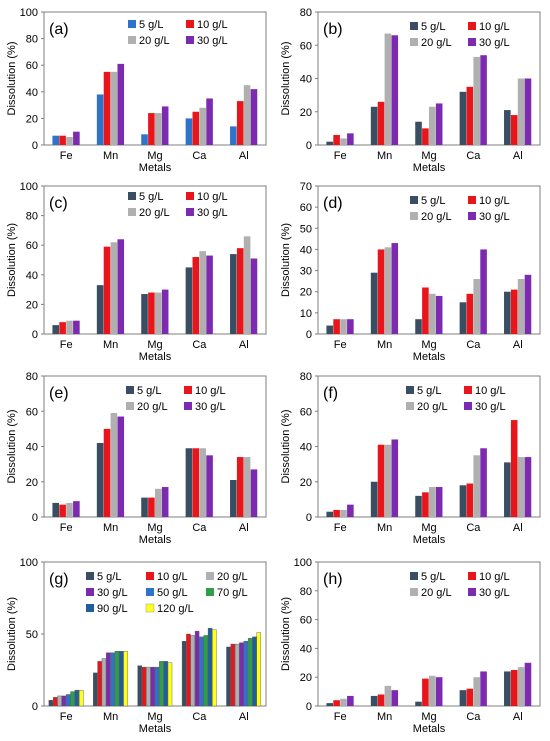 The height and width of the screenshot is (741, 550). I want to click on y-tick-label: 10, so click(306, 314).